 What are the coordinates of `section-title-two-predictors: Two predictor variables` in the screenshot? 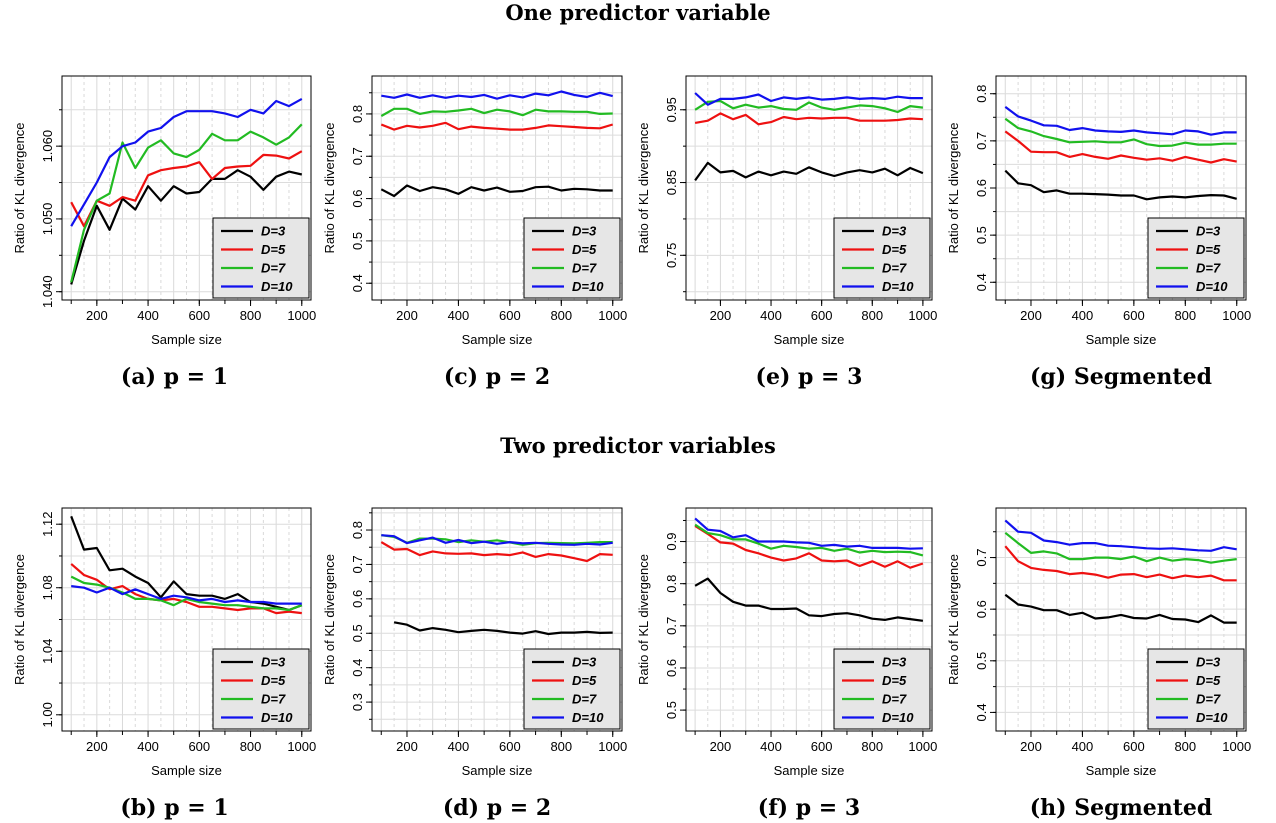 It's located at (638, 445).